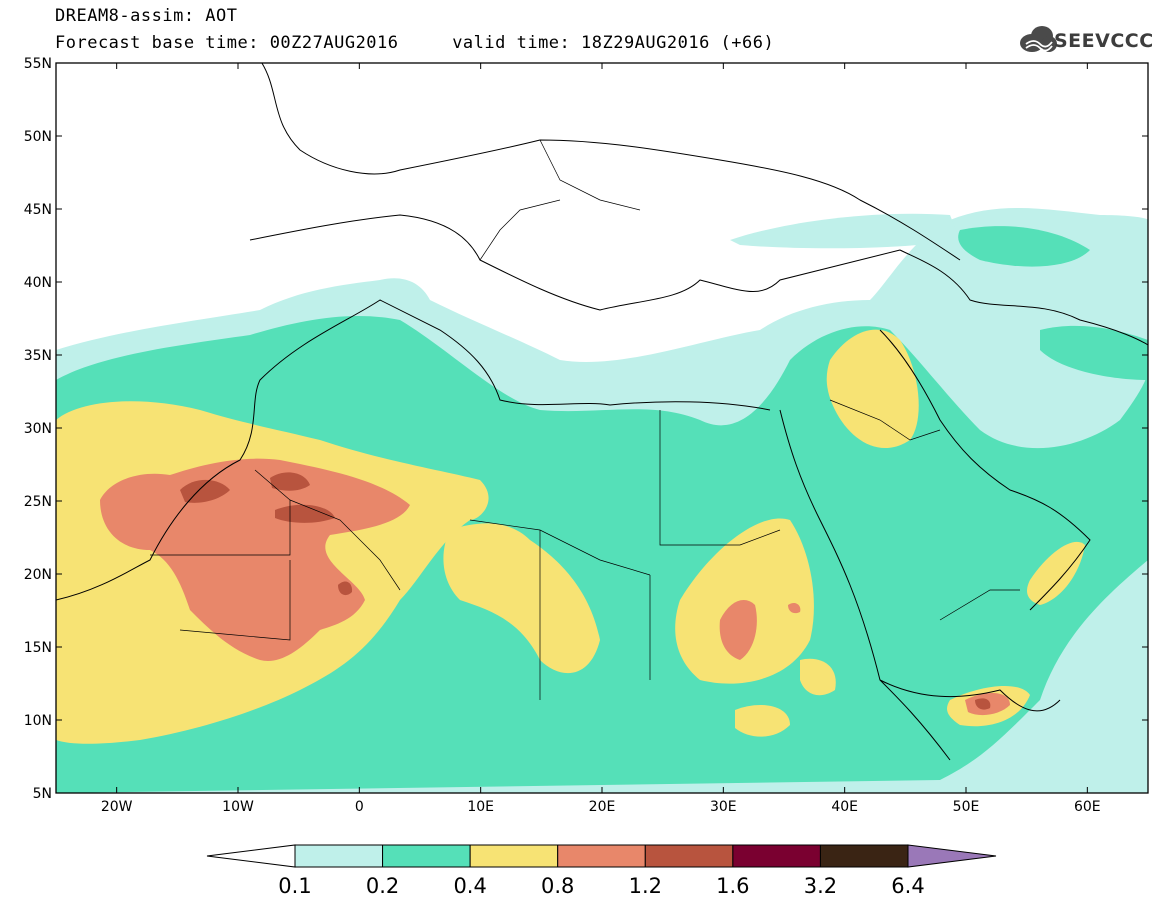  I want to click on colorbar-label: 1.6, so click(732, 886).